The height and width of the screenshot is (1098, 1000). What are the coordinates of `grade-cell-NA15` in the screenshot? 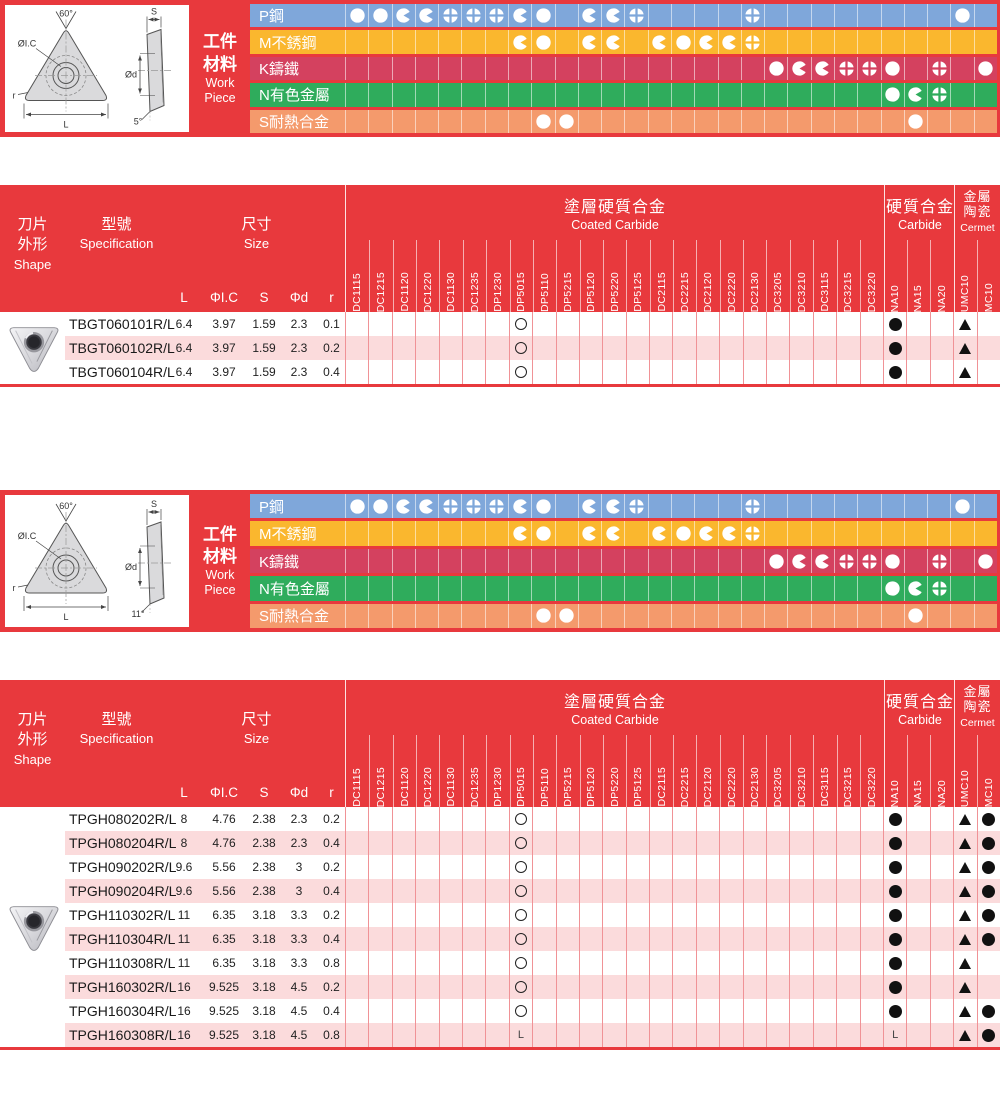 It's located at (917, 324).